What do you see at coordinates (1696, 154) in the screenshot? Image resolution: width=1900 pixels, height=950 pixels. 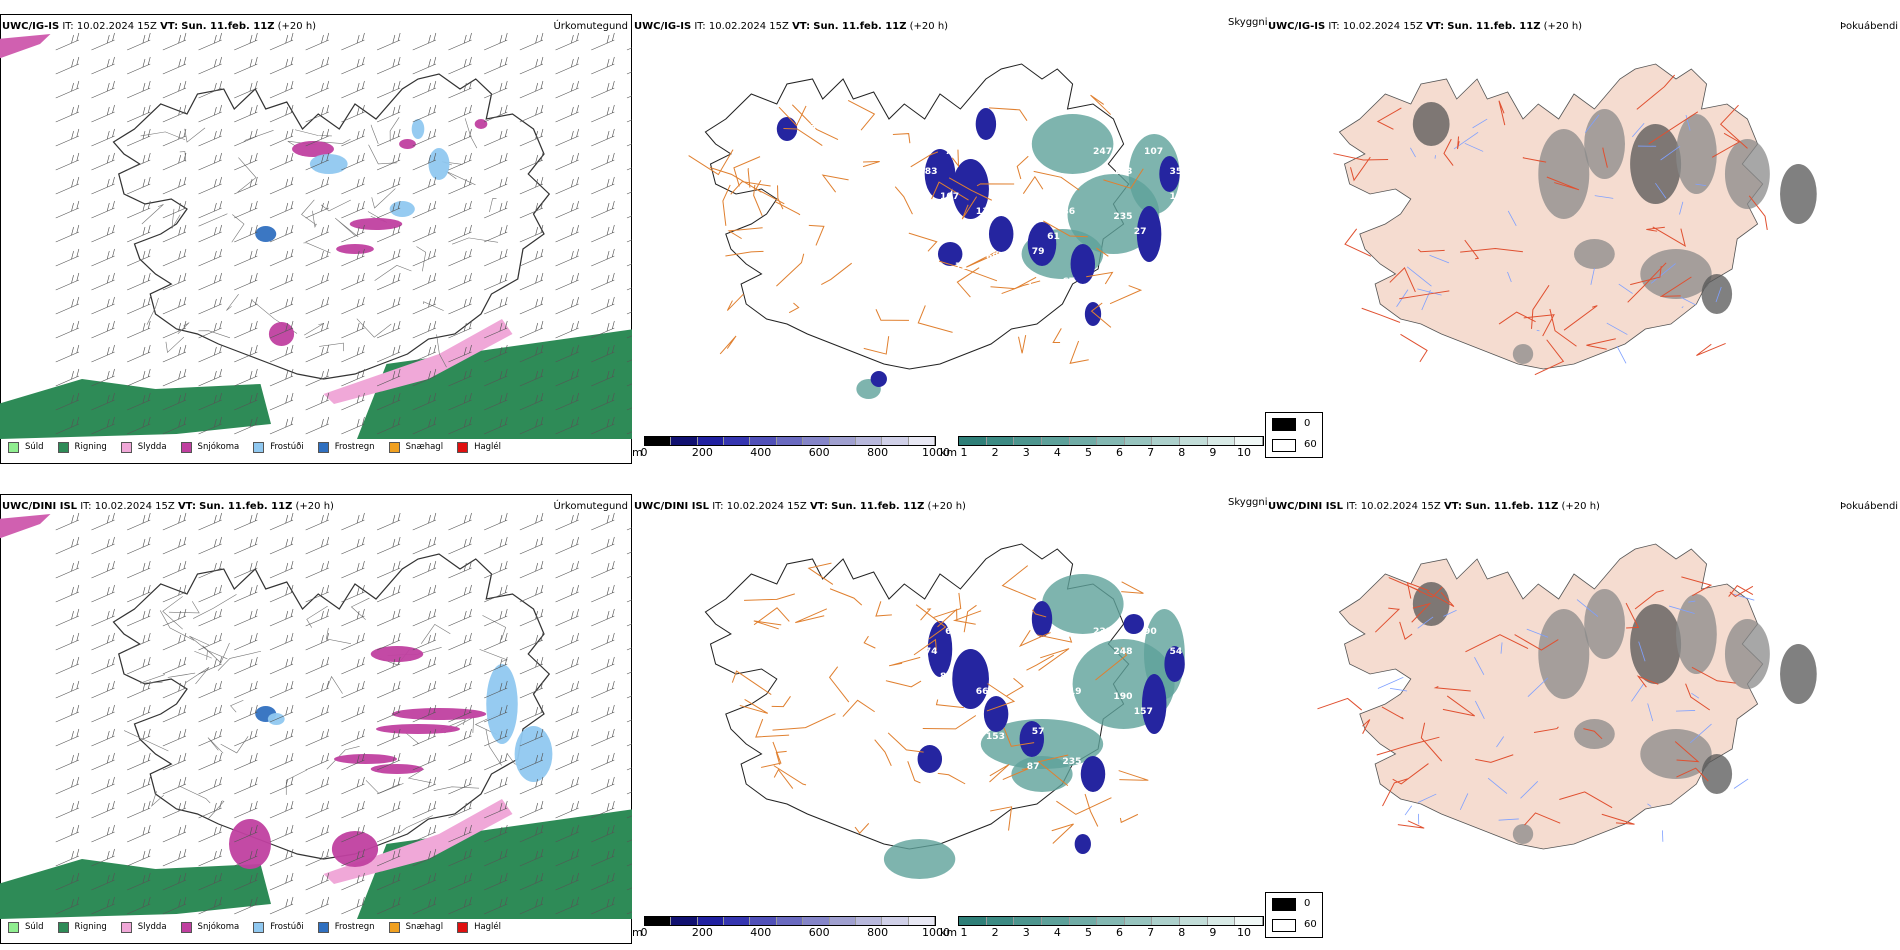 I see `fog-index-patch` at bounding box center [1696, 154].